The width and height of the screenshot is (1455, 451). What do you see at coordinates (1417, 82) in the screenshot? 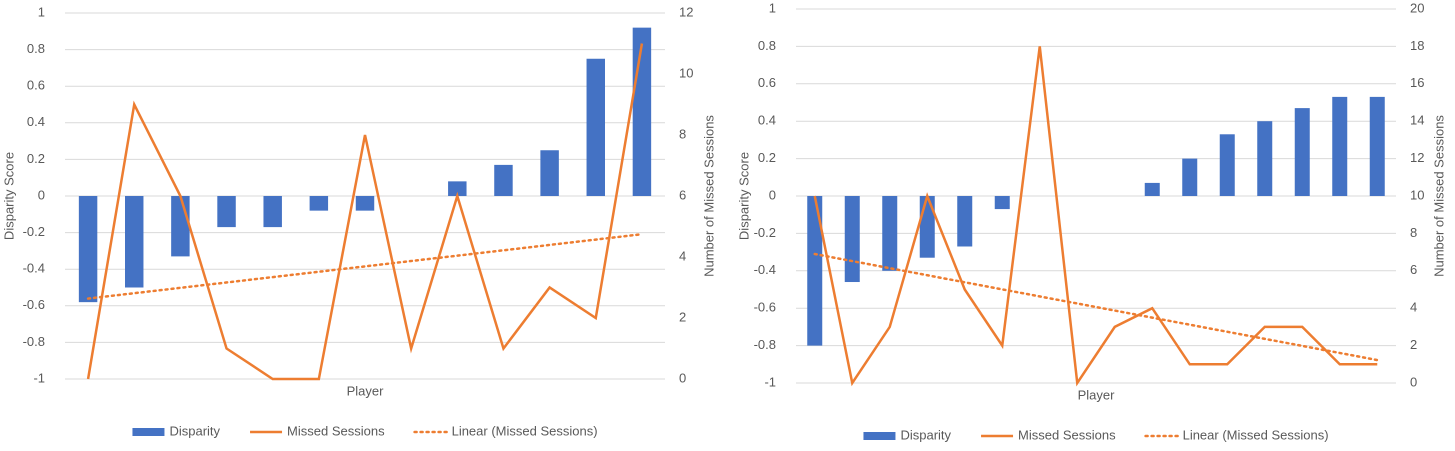
I see `y2-tick-label: 16` at bounding box center [1417, 82].